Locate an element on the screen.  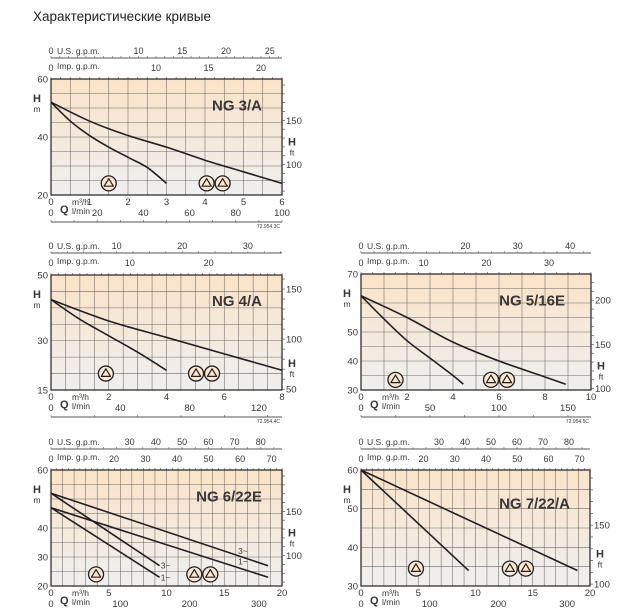
x-tick-label-m3h: 8 is located at coordinates (281, 397).